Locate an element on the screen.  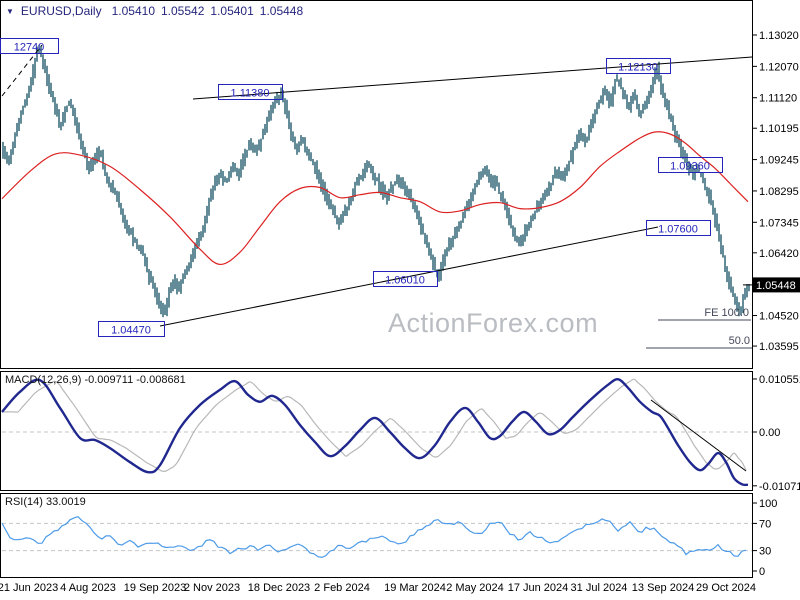
date-axis-label: 2 May 2024 is located at coordinates (474, 588).